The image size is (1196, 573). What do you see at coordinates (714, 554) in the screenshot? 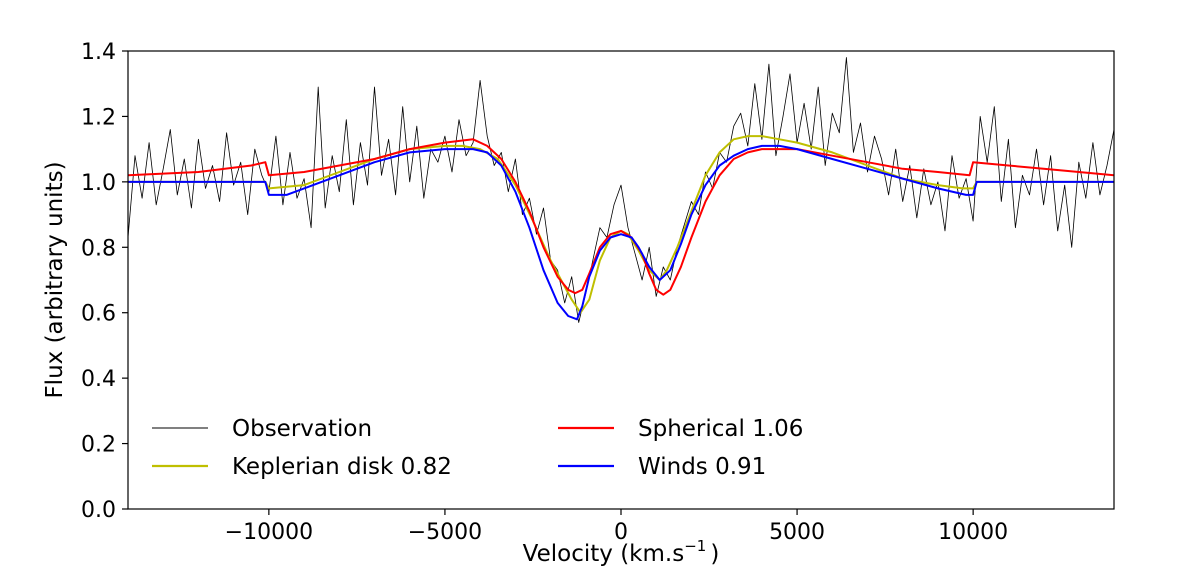
I see `x-axis-label-end: )` at bounding box center [714, 554].